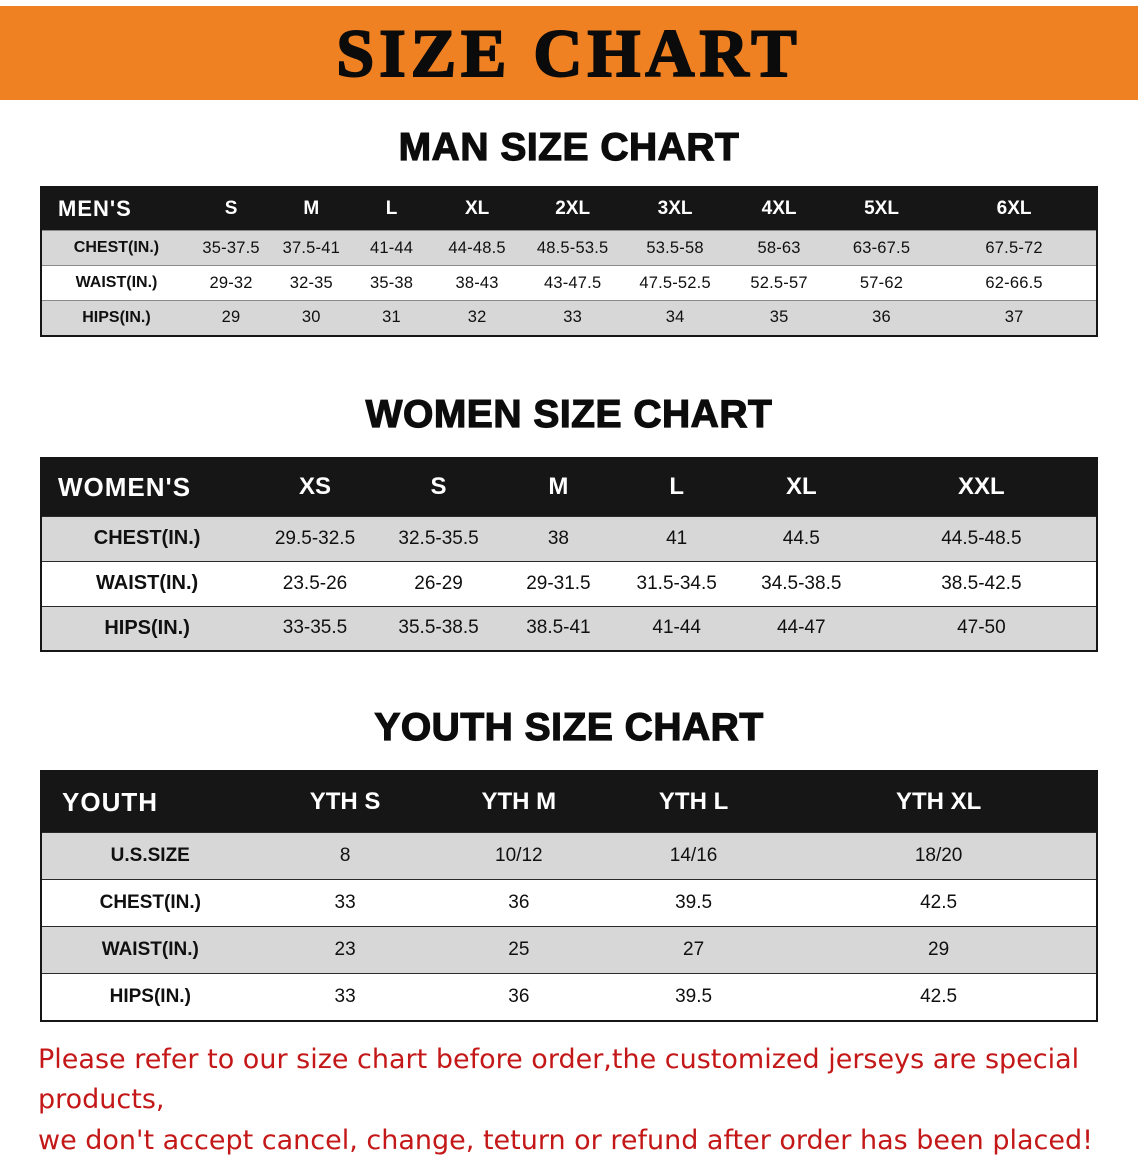 The image size is (1138, 1161). Describe the element at coordinates (982, 487) in the screenshot. I see `column-header: XXL` at that location.